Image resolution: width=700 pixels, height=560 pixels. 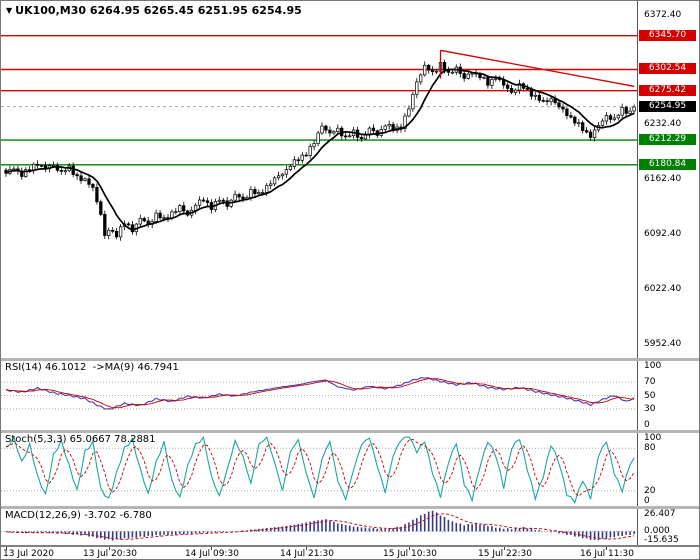 I want to click on stochastic-indicator-panel: 100 80 20 0 Stoch(5,3,3) 65.0667 78.2881, so click(x=350, y=469).